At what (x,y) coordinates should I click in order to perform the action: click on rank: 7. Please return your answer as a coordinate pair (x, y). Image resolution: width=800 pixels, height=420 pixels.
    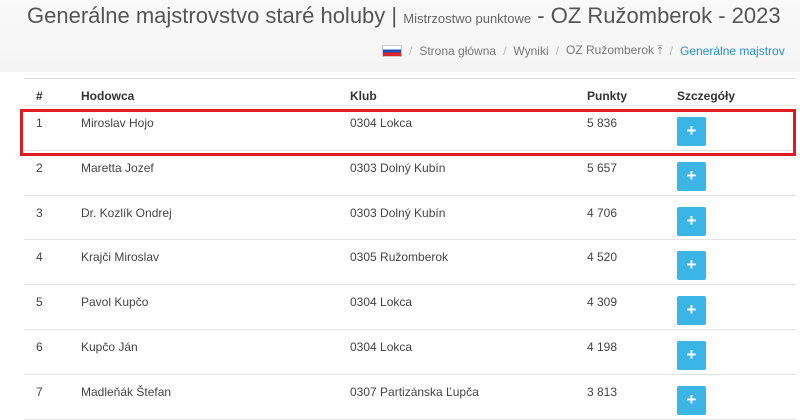
    Looking at the image, I should click on (39, 391).